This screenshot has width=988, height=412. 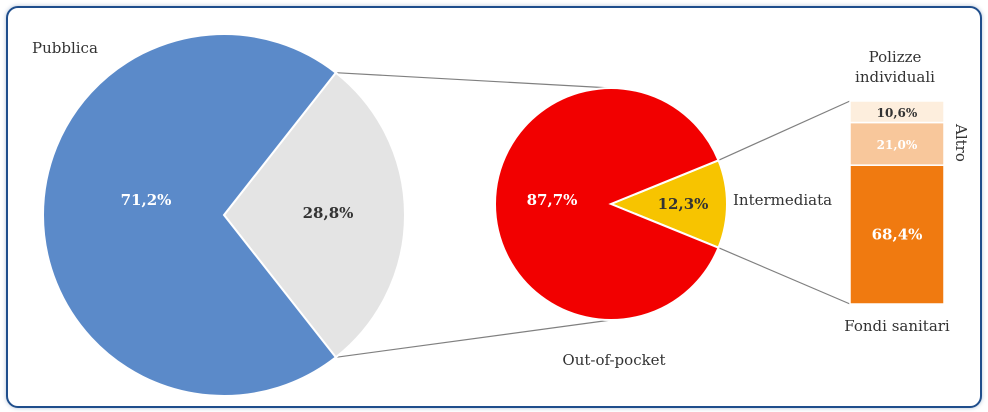 What do you see at coordinates (607, 204) in the screenshot?
I see `pie-slice-out-of-pocket` at bounding box center [607, 204].